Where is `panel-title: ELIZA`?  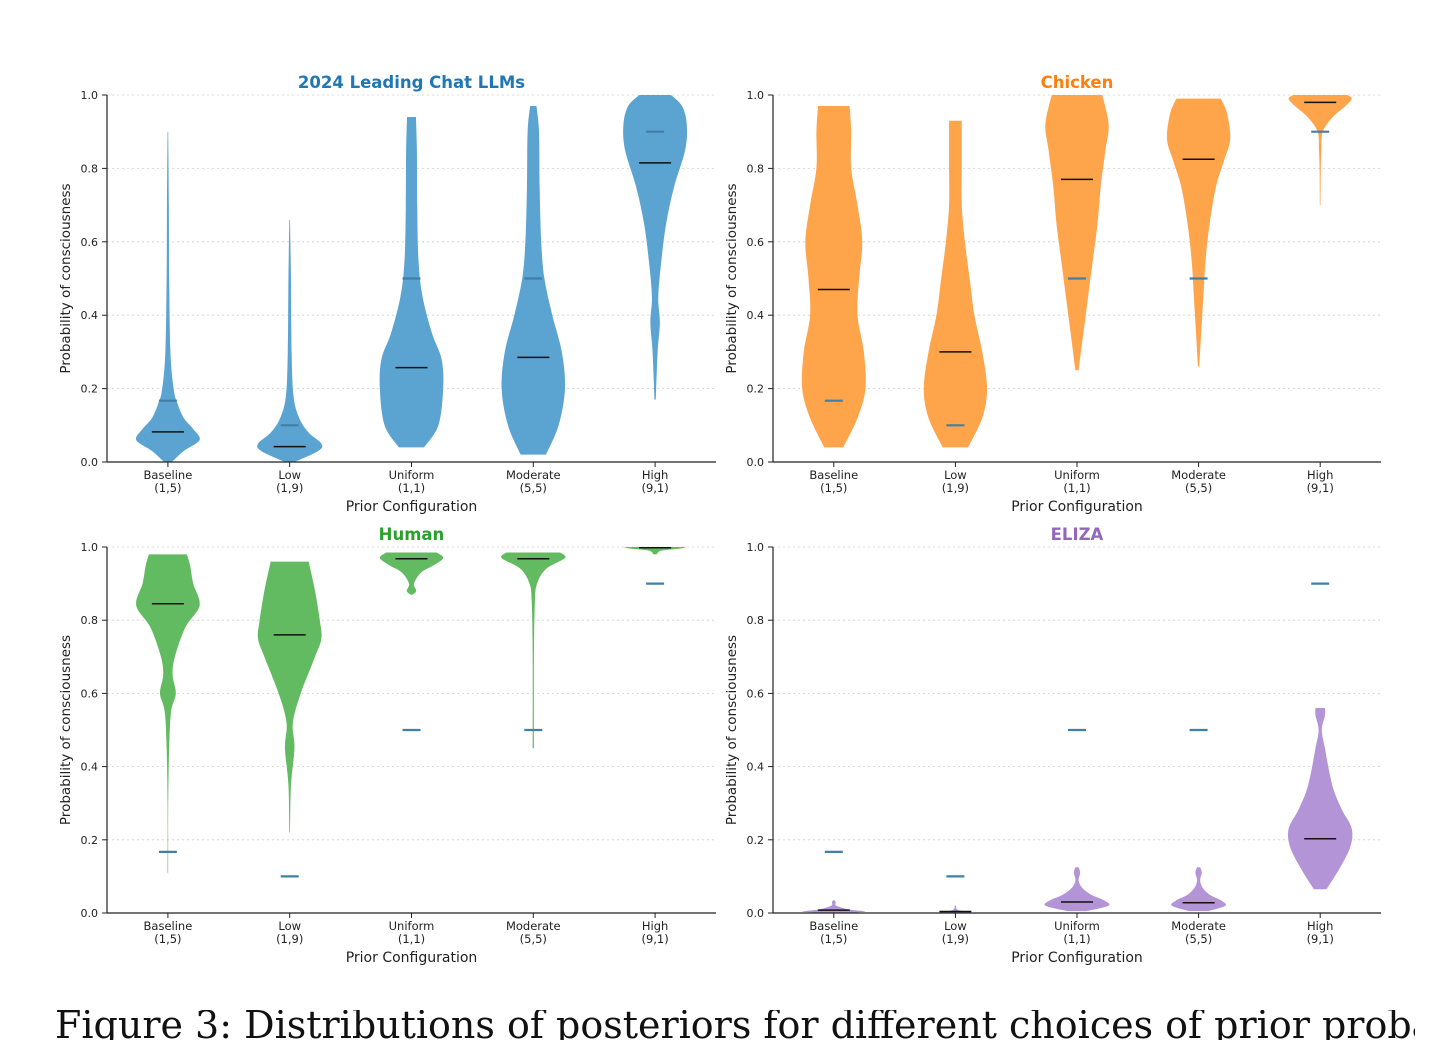 panel-title: ELIZA is located at coordinates (1077, 534).